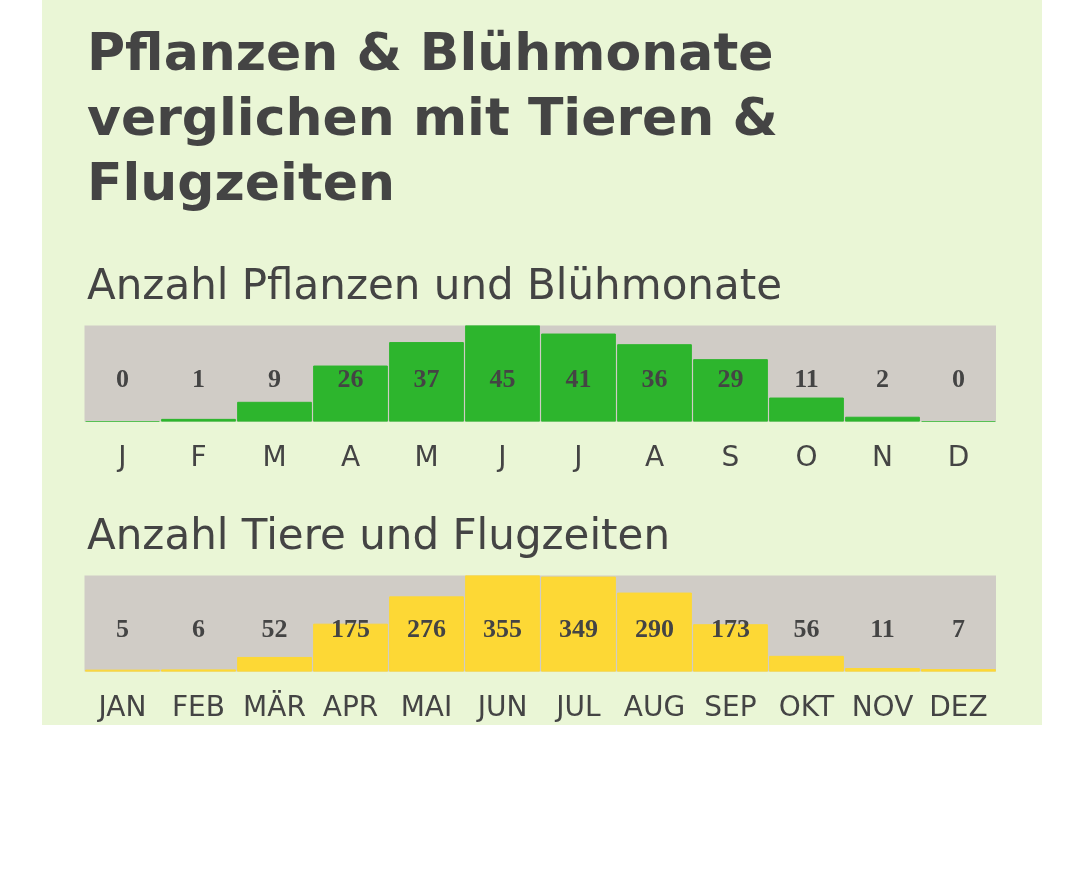 The image size is (1080, 891). Describe the element at coordinates (121, 706) in the screenshot. I see `x-tick-label: JAN` at that location.